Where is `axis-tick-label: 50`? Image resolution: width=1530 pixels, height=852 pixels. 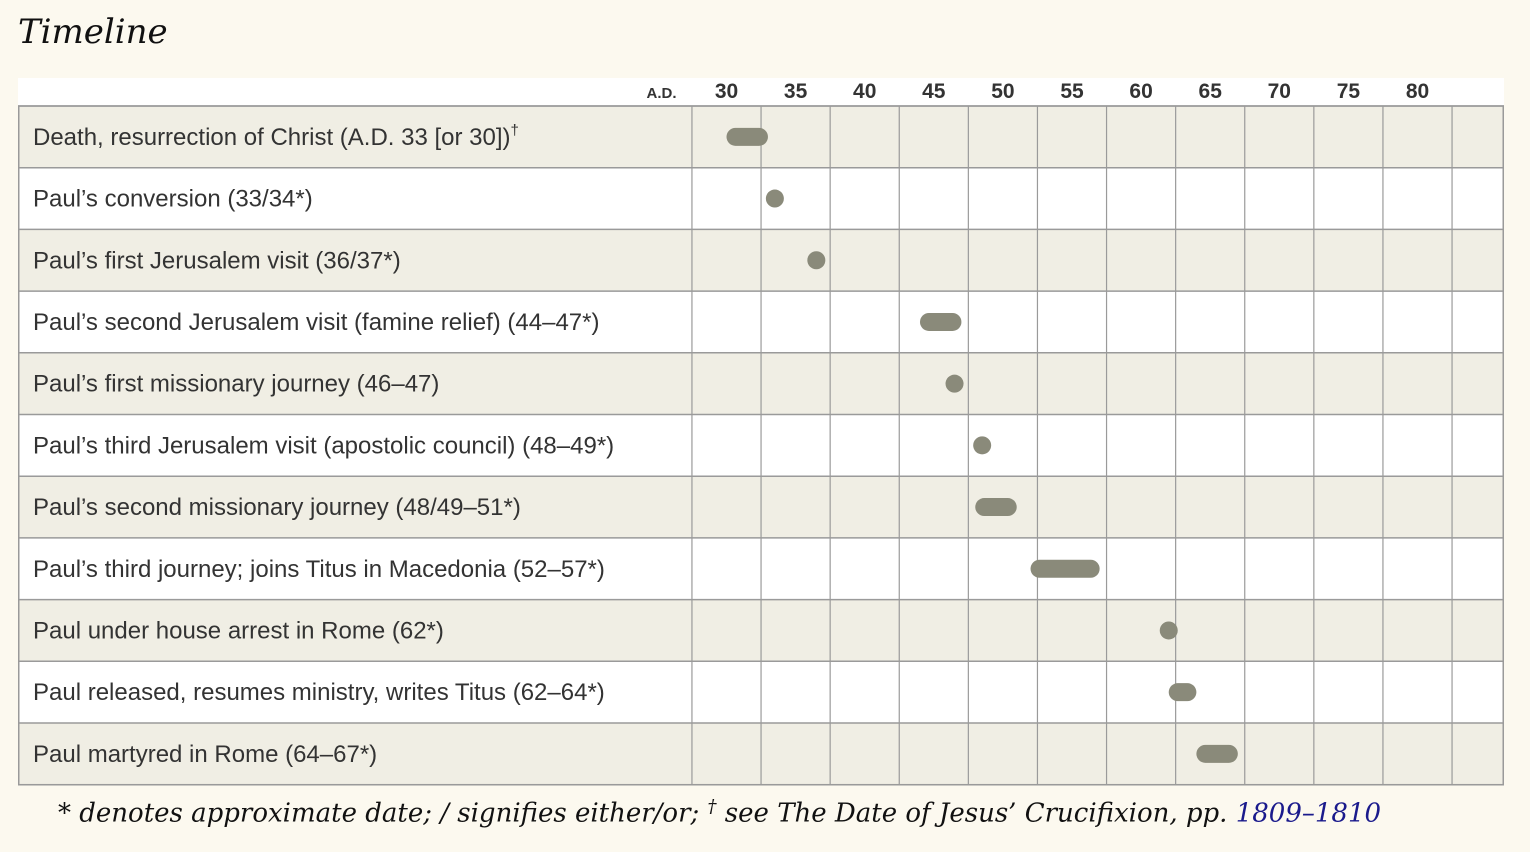
axis-tick-label: 50 is located at coordinates (1002, 91).